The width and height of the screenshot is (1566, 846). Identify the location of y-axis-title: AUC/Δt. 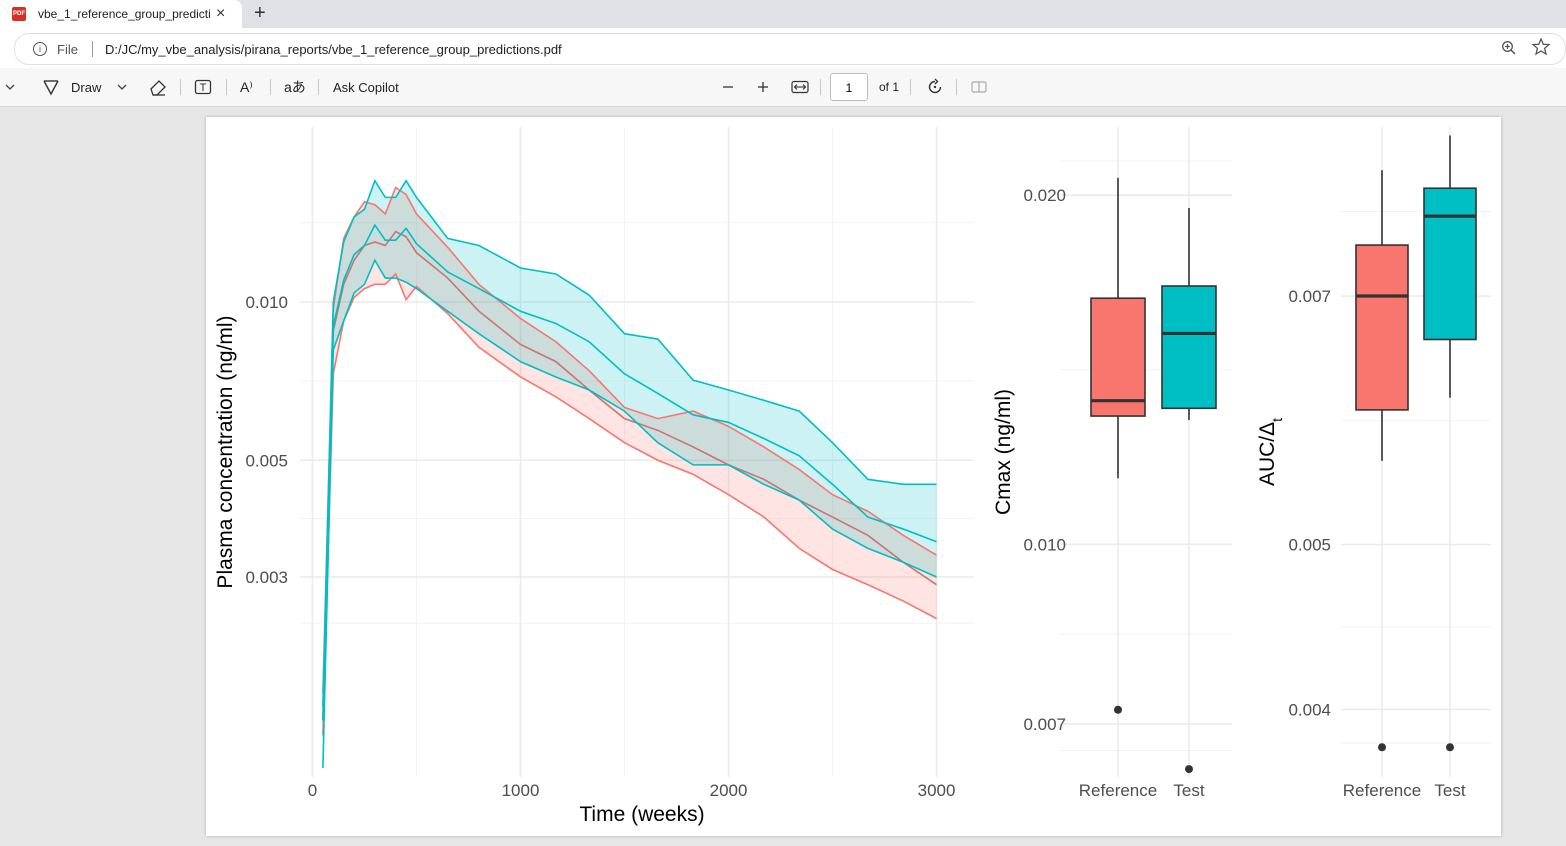
(1270, 452).